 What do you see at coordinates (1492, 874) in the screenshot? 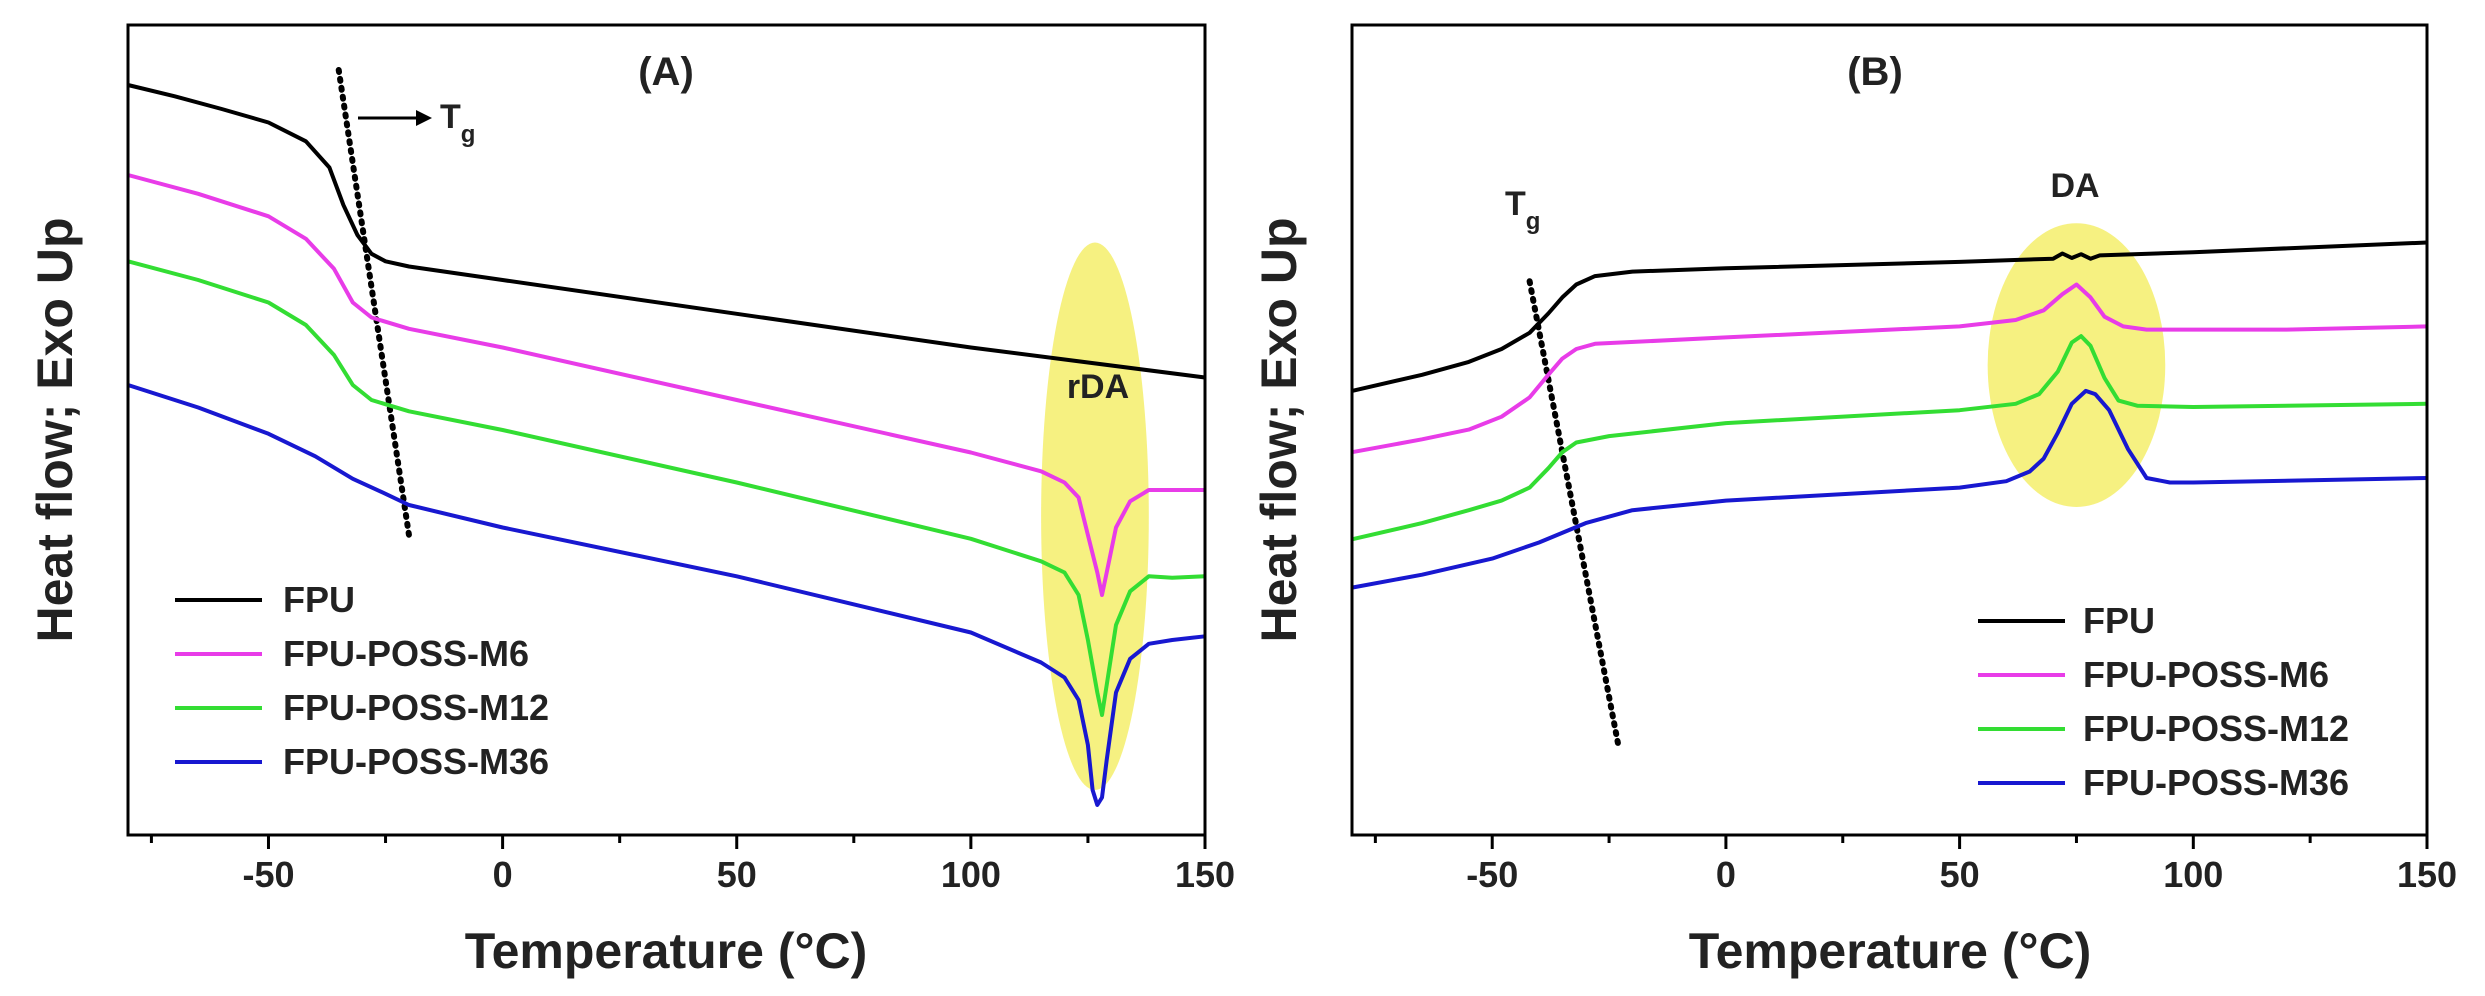
I see `x-tick-label-b: -50` at bounding box center [1492, 874].